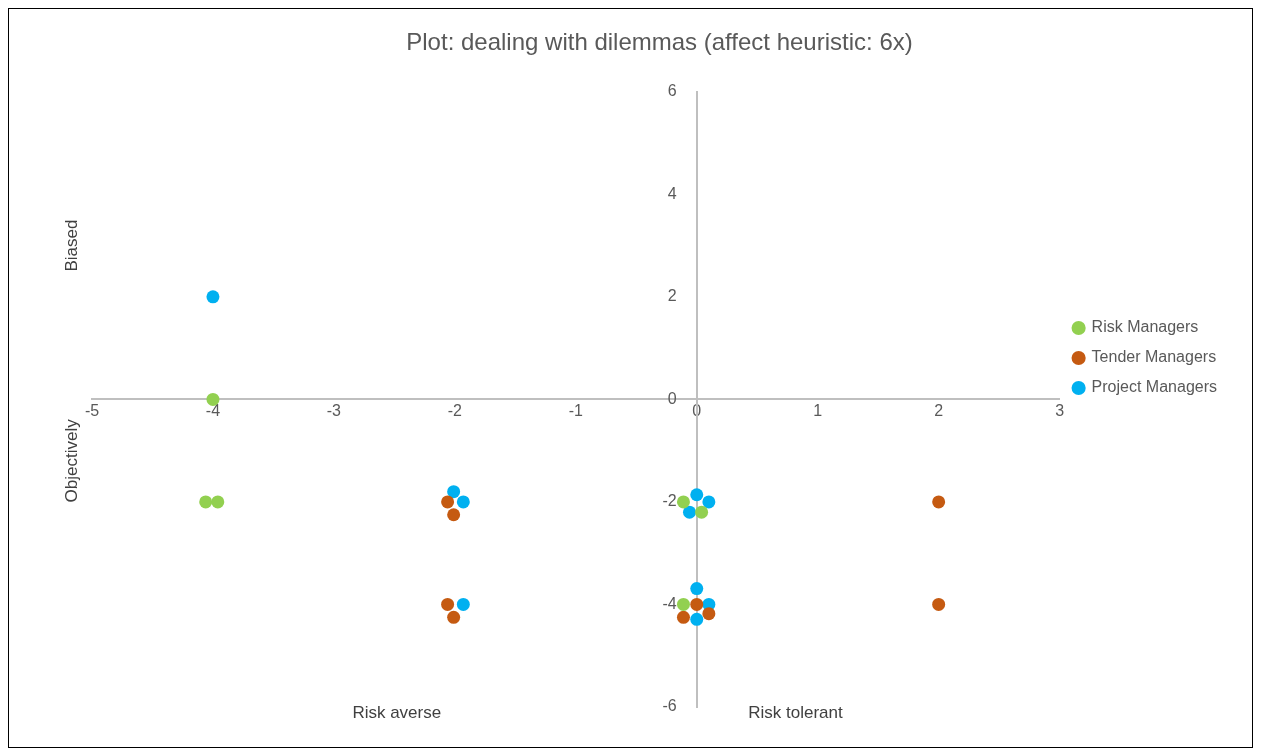 This screenshot has width=1261, height=756. Describe the element at coordinates (1154, 387) in the screenshot. I see `legend-label: Project Managers` at that location.